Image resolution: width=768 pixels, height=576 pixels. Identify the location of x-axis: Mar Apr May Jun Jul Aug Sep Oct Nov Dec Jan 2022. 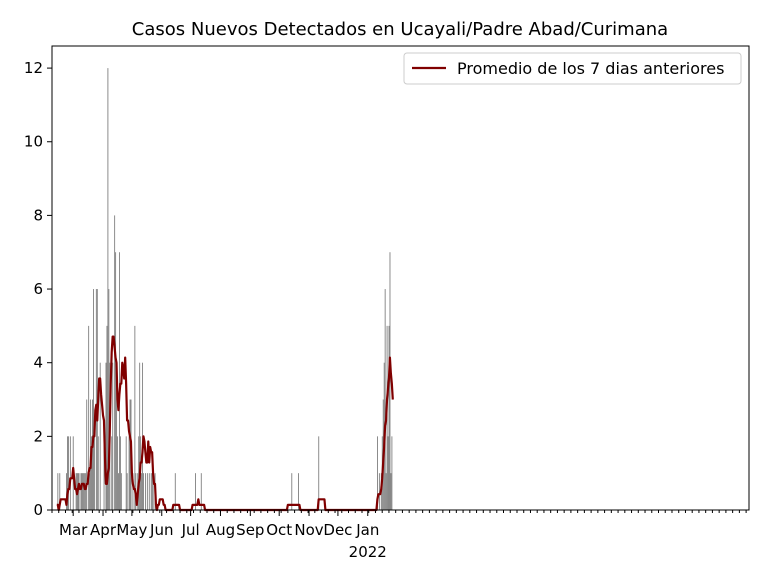
(399, 535).